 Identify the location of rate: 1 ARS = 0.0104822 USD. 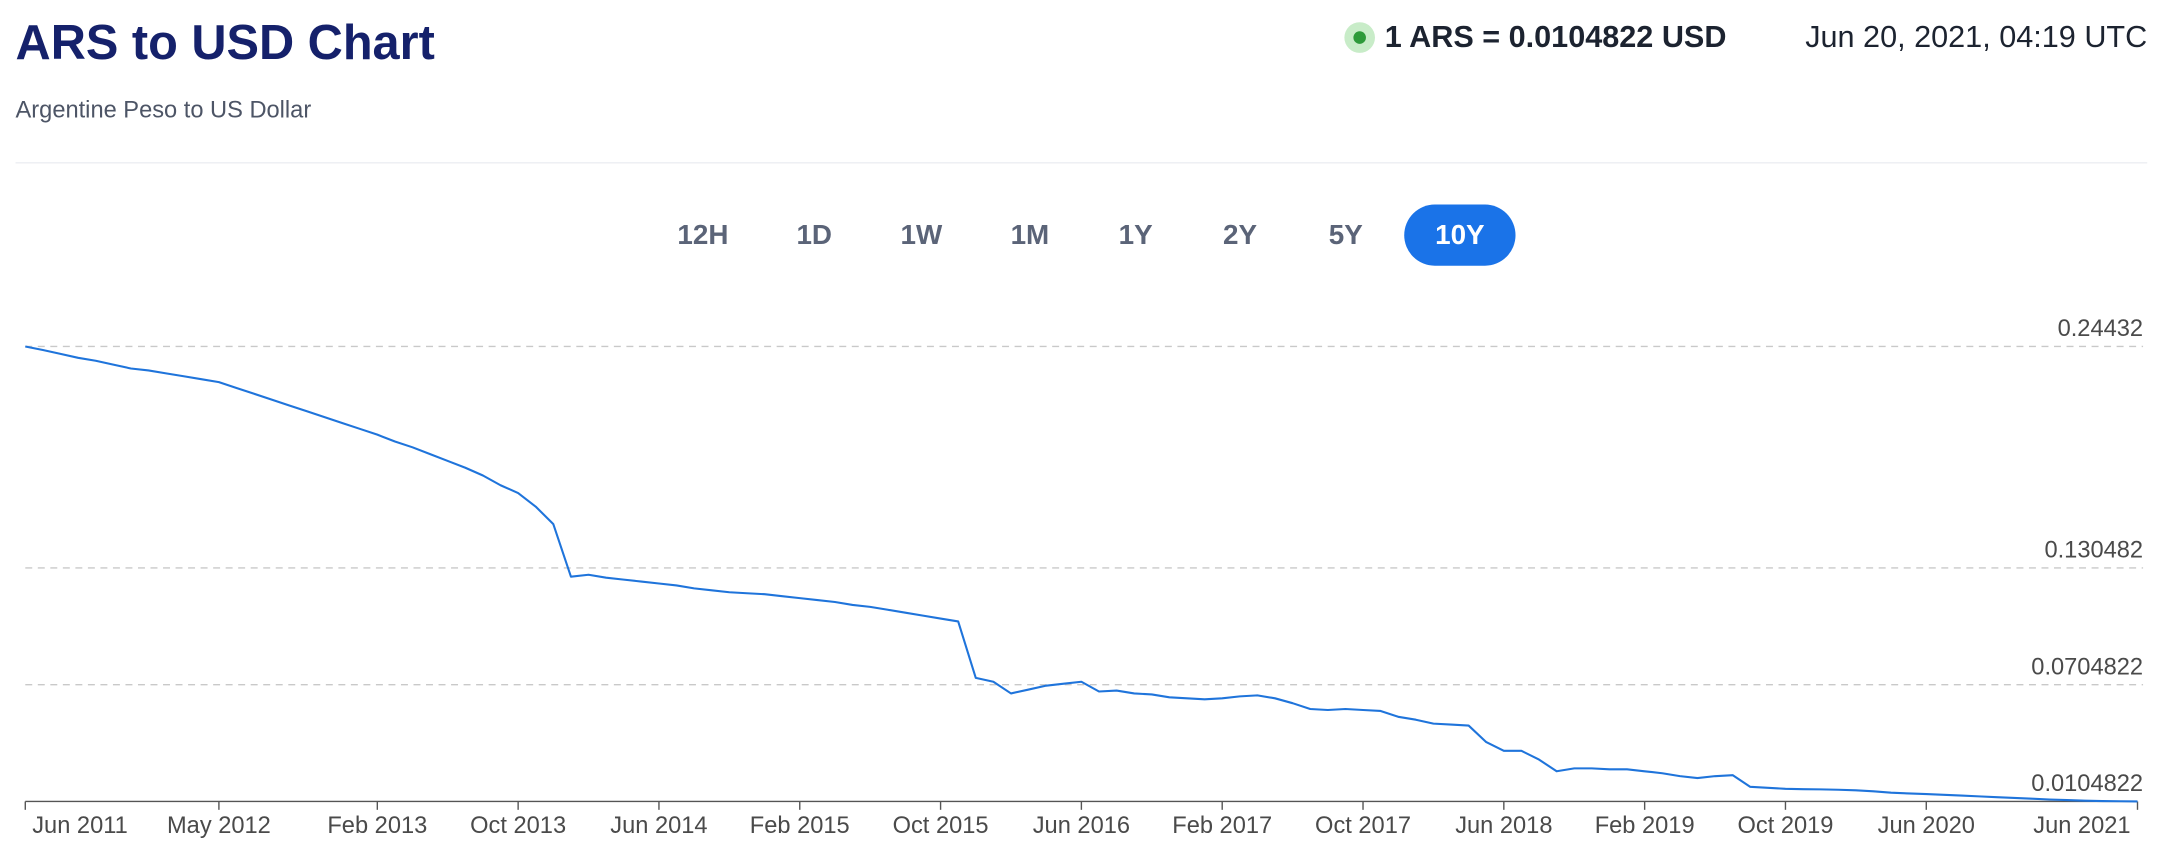
(1556, 37).